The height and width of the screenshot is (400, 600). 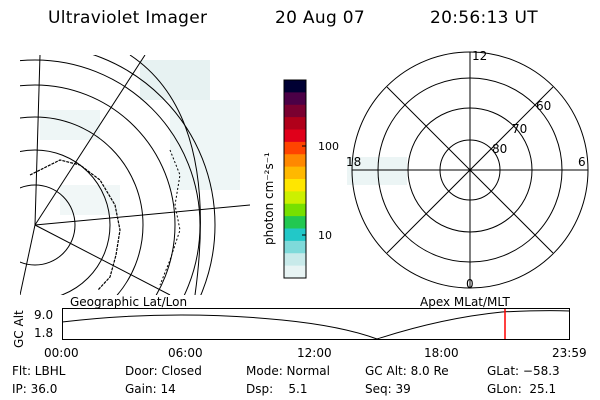 I want to click on colorbar-unit-label: photon cm⁻²s⁻¹, so click(x=269, y=198).